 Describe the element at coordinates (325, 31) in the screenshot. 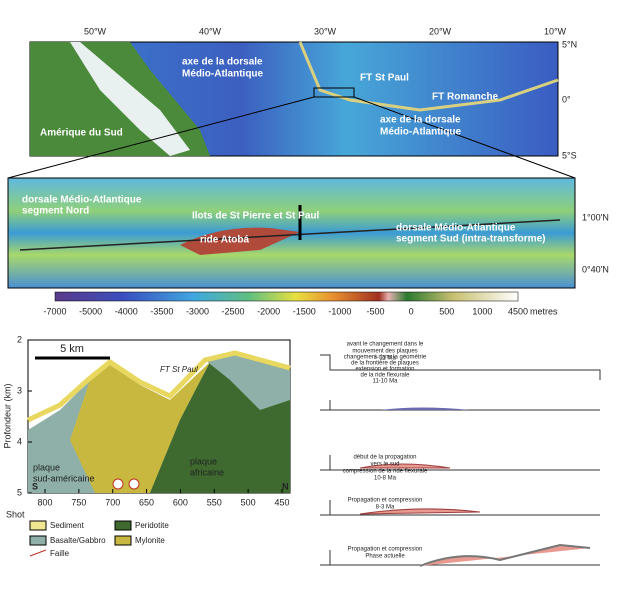

I see `longitude: 30°W` at that location.